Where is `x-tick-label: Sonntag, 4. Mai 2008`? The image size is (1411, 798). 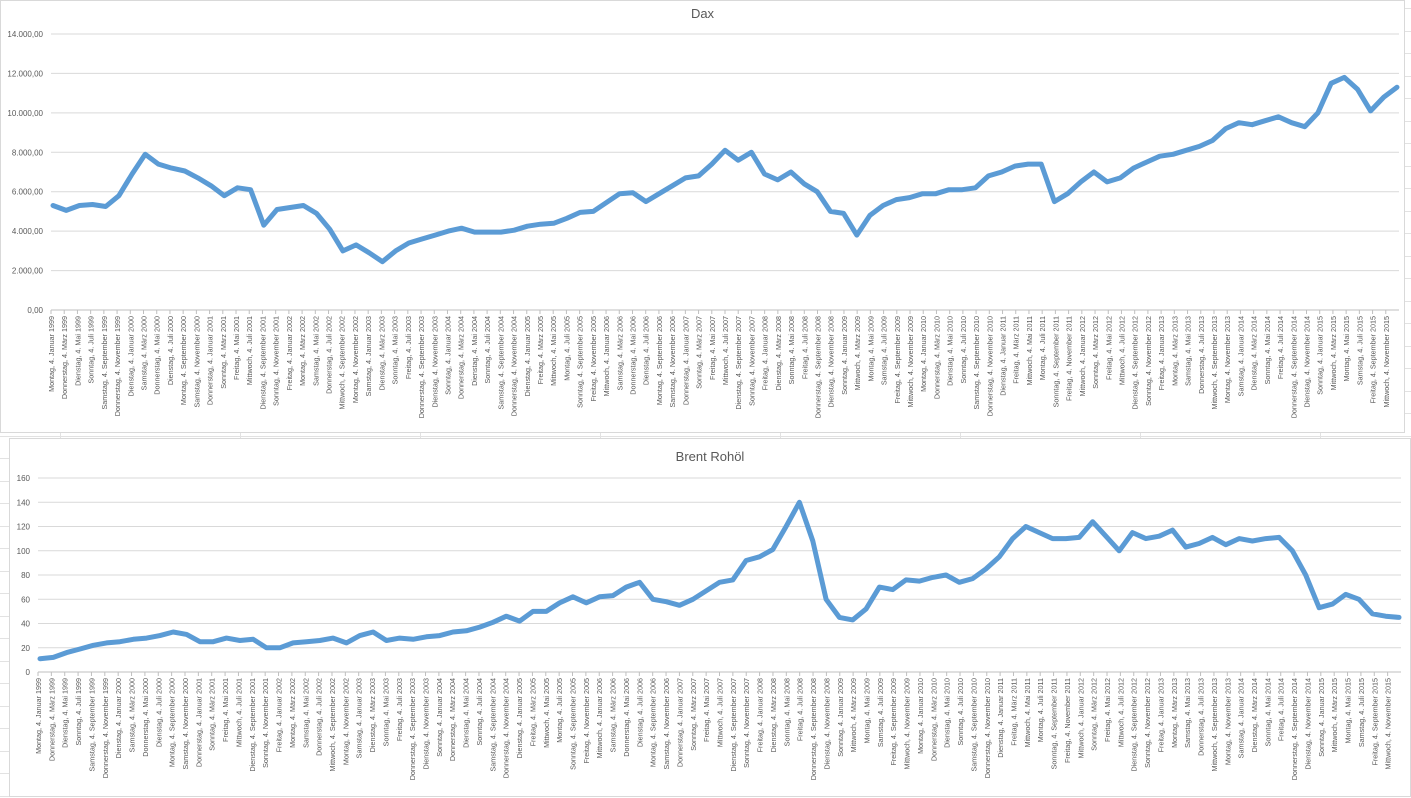
x-tick-label: Sonntag, 4. Mai 2008 is located at coordinates (786, 712).